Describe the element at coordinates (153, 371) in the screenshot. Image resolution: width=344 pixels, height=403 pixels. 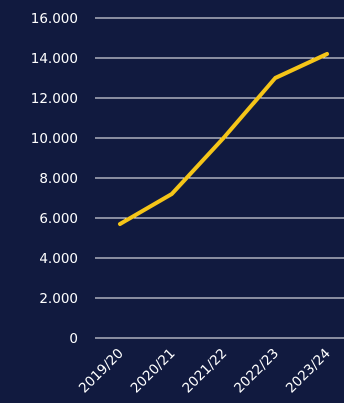
I see `x-tick-label: 2020/21` at that location.